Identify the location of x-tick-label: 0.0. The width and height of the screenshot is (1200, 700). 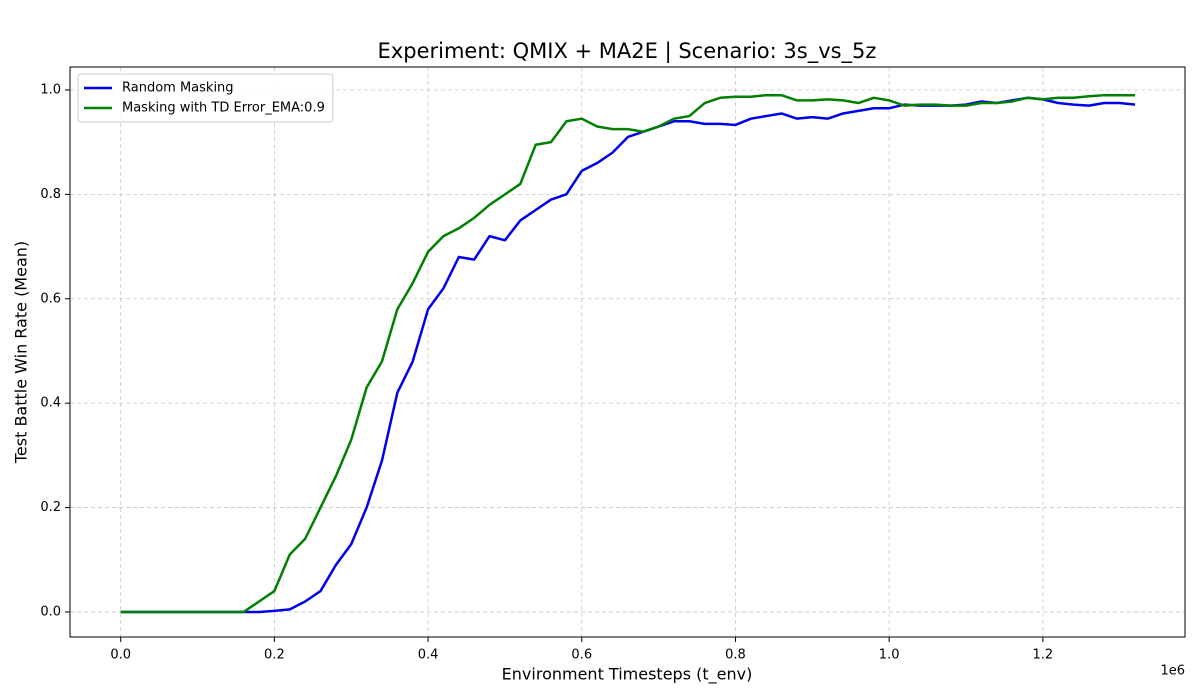
(120, 655).